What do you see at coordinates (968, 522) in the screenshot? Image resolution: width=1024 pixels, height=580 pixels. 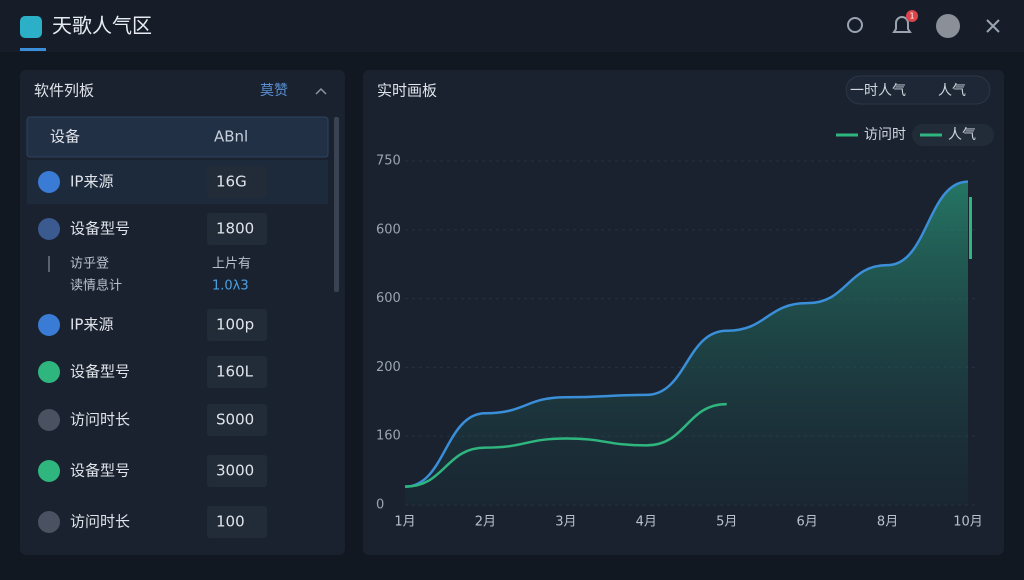 I see `x-tick-label: 10月` at bounding box center [968, 522].